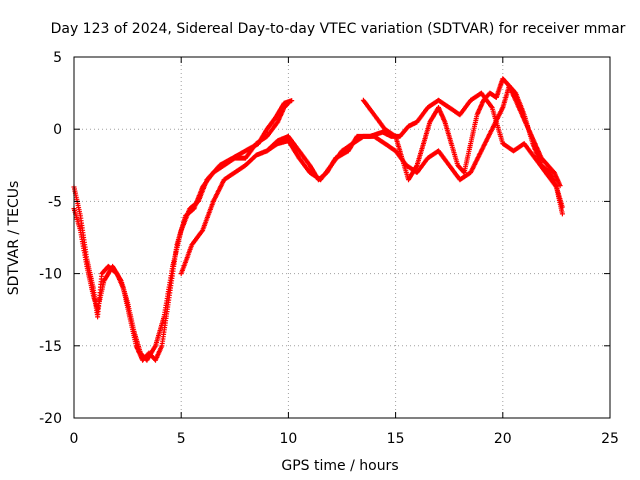 This screenshot has height=480, width=640. I want to click on y-tick-label: 0, so click(57, 130).